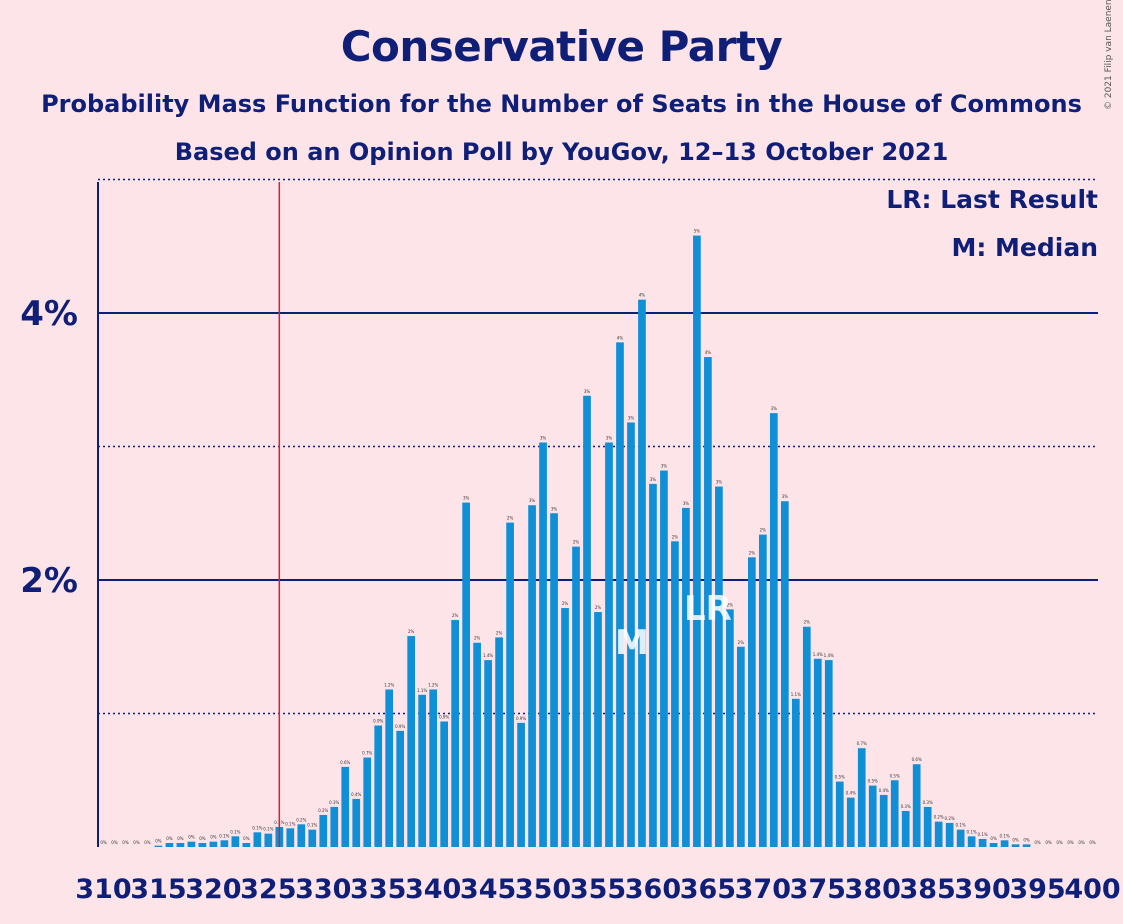 The image size is (1123, 924). Describe the element at coordinates (301, 819) in the screenshot. I see `bar-label-328: 0.2%` at that location.